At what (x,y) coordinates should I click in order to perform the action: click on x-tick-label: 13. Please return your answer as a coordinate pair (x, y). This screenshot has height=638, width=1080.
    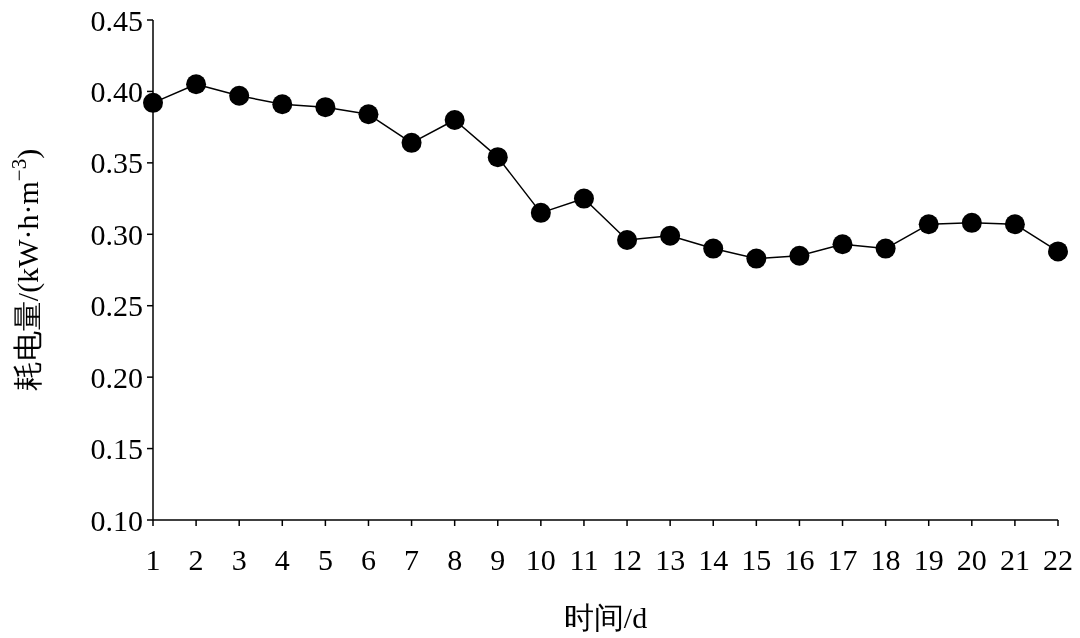
    Looking at the image, I should click on (670, 559).